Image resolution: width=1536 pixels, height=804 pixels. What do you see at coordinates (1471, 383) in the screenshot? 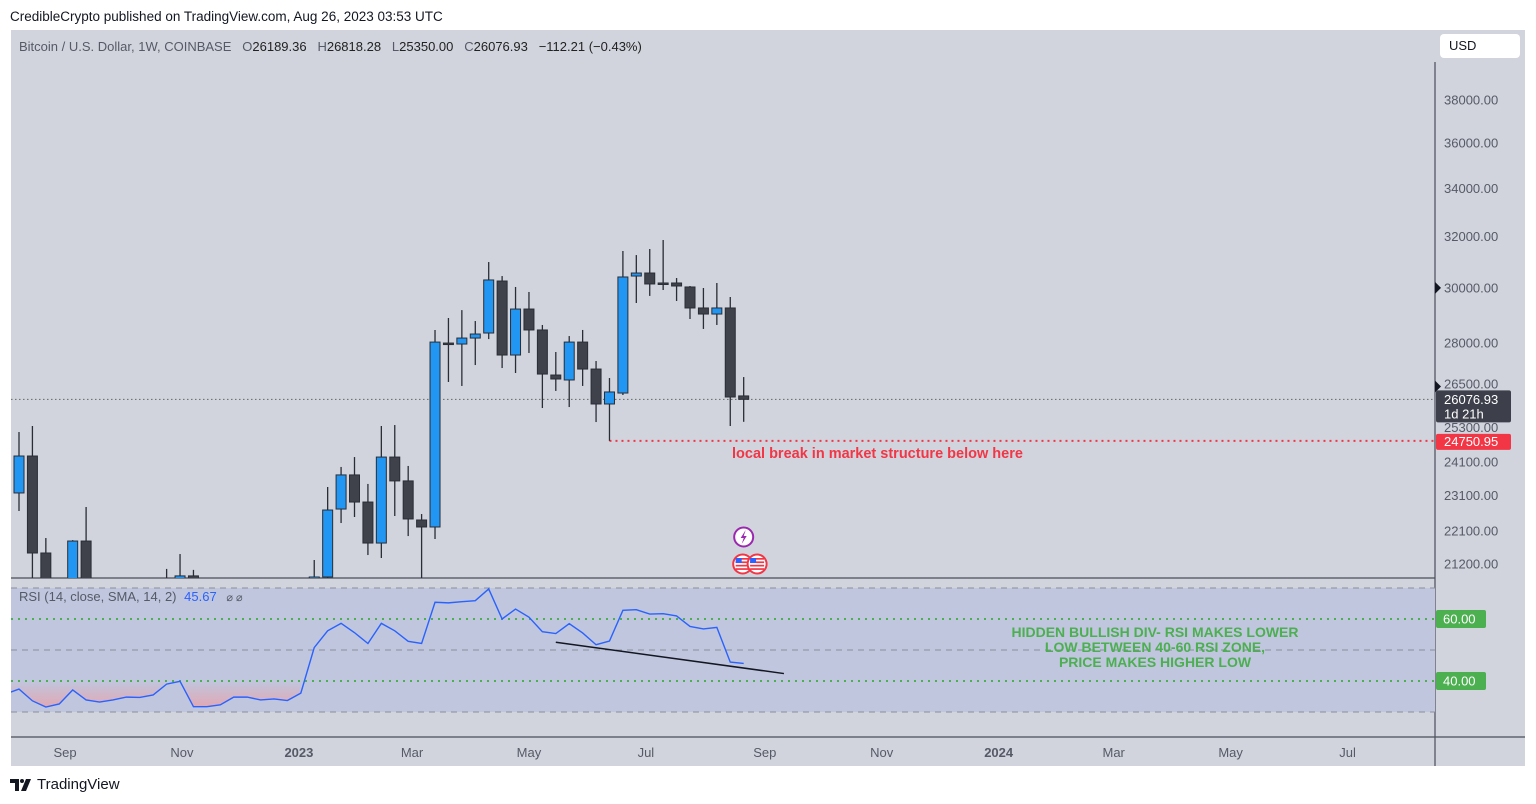
I see `price-tick-label: 26500.00` at bounding box center [1471, 383].